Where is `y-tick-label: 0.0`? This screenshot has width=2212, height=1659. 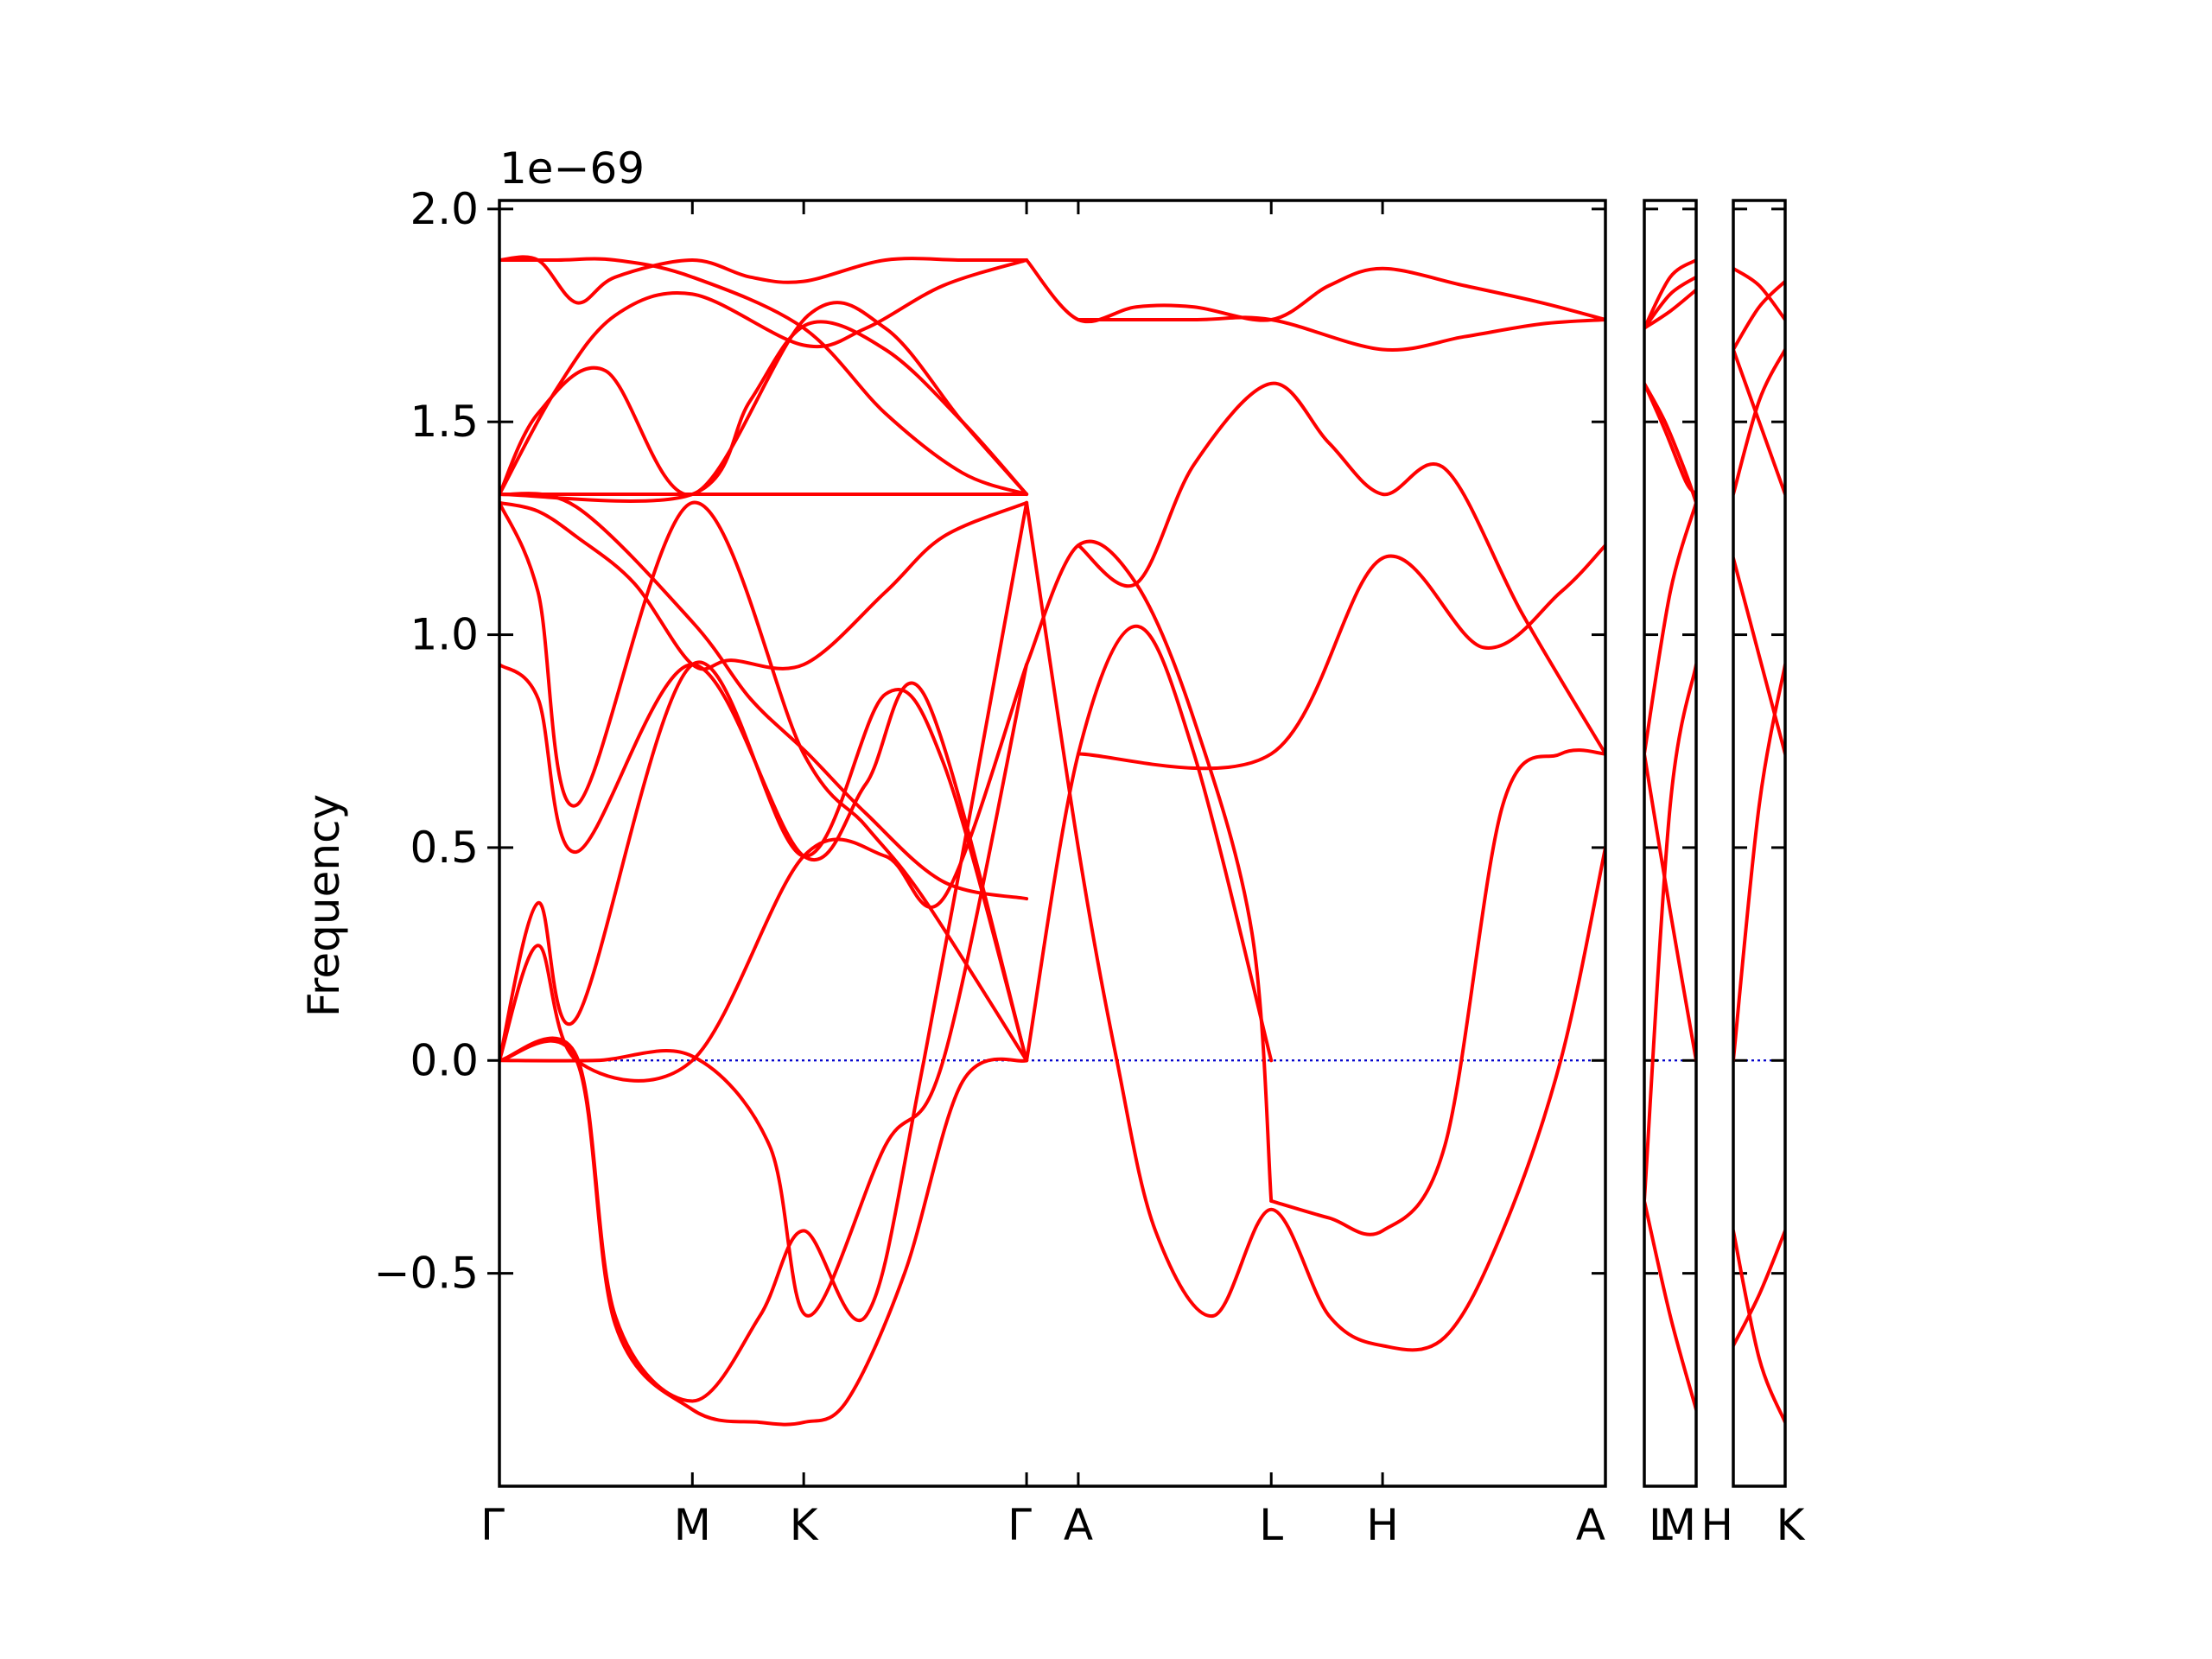
y-tick-label: 0.0 is located at coordinates (444, 1060).